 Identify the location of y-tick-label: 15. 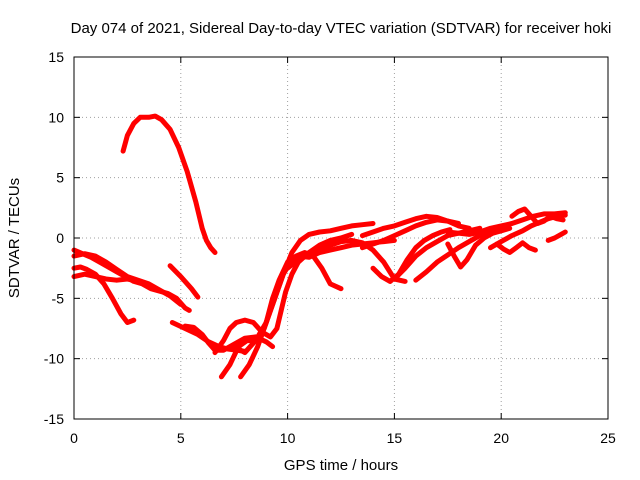
(56, 57).